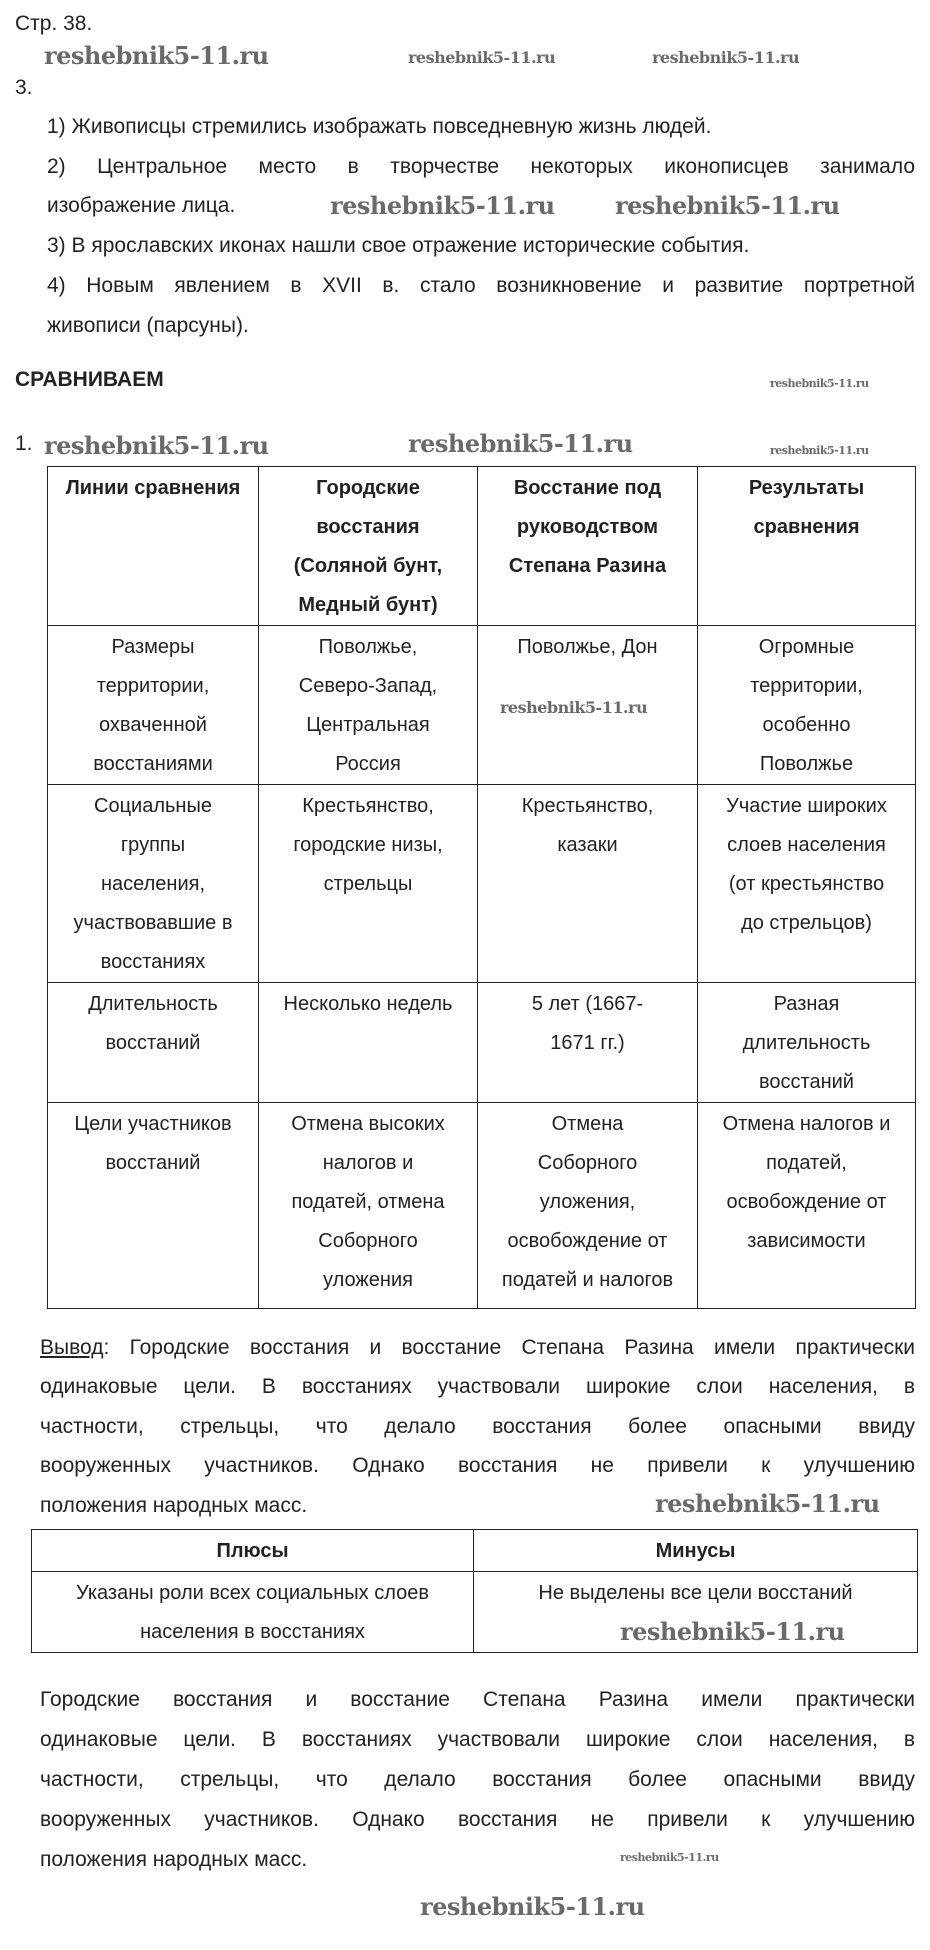 The image size is (930, 1950). What do you see at coordinates (368, 647) in the screenshot?
I see `cell-line: Поволжье,` at bounding box center [368, 647].